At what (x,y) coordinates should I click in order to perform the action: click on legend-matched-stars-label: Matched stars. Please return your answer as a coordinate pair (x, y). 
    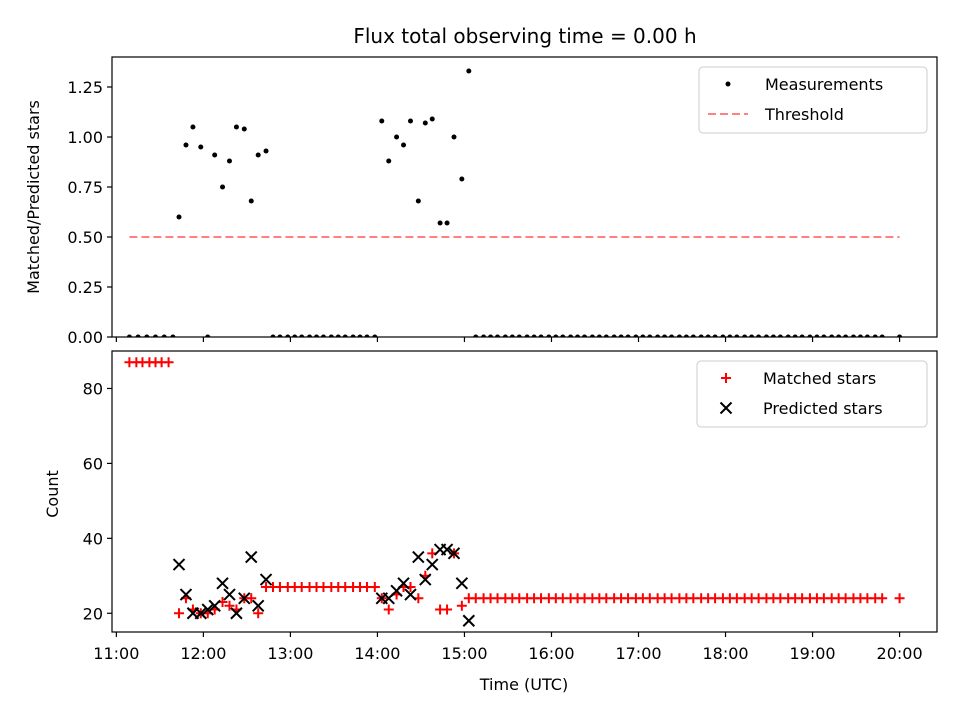
    Looking at the image, I should click on (819, 378).